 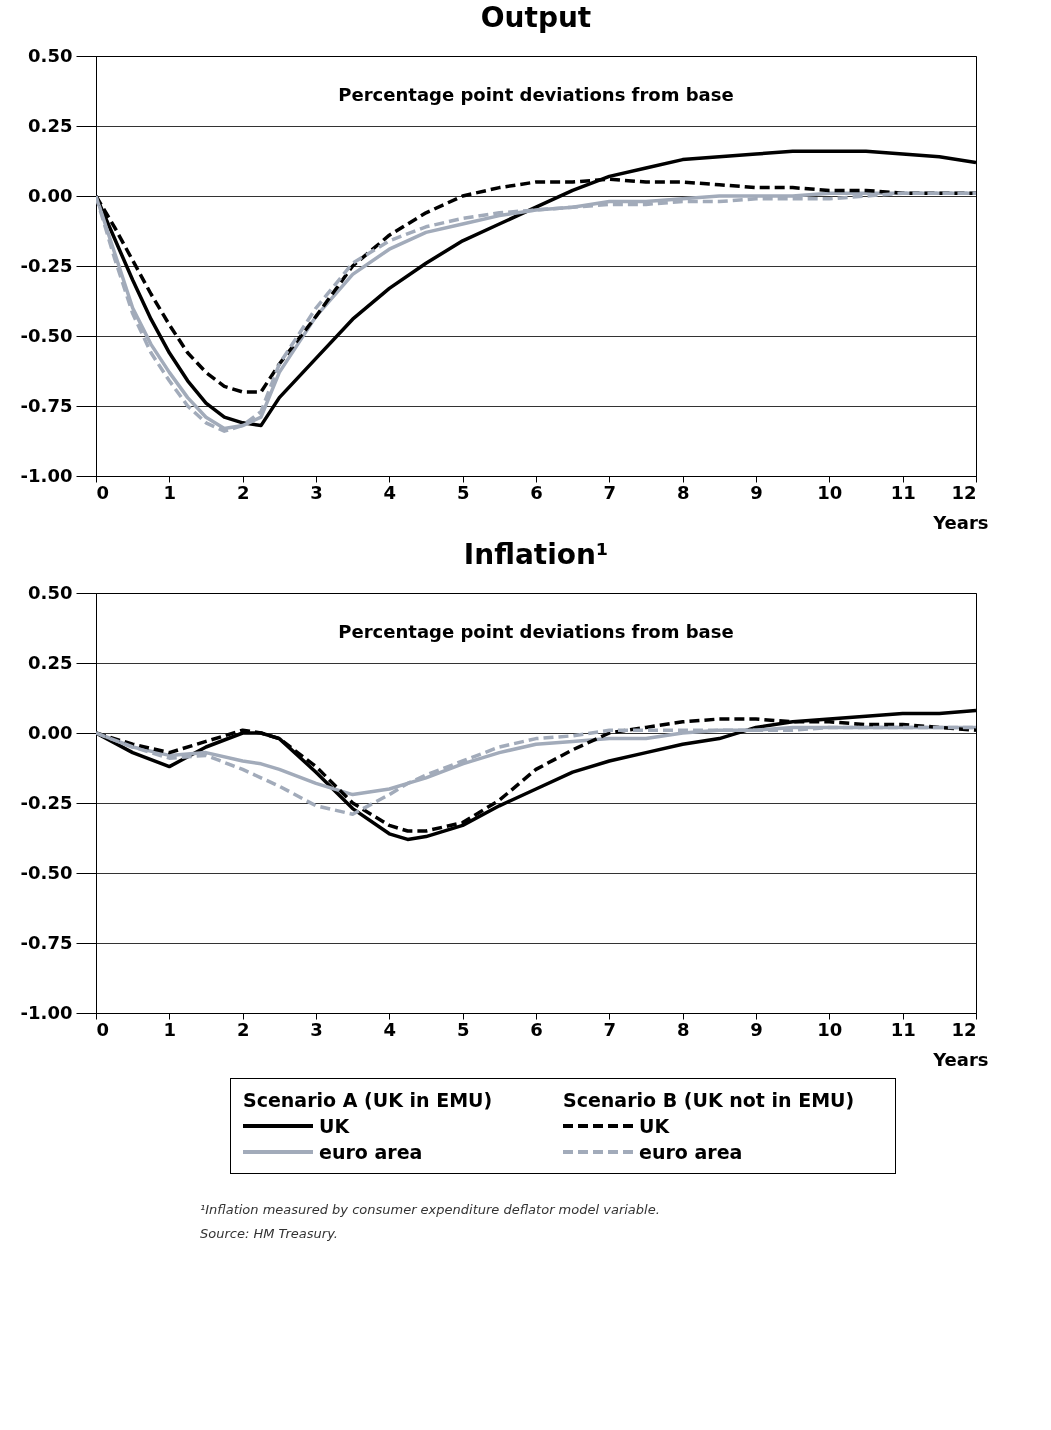 What do you see at coordinates (368, 1100) in the screenshot?
I see `text: Scenario A (UK in EMU)` at bounding box center [368, 1100].